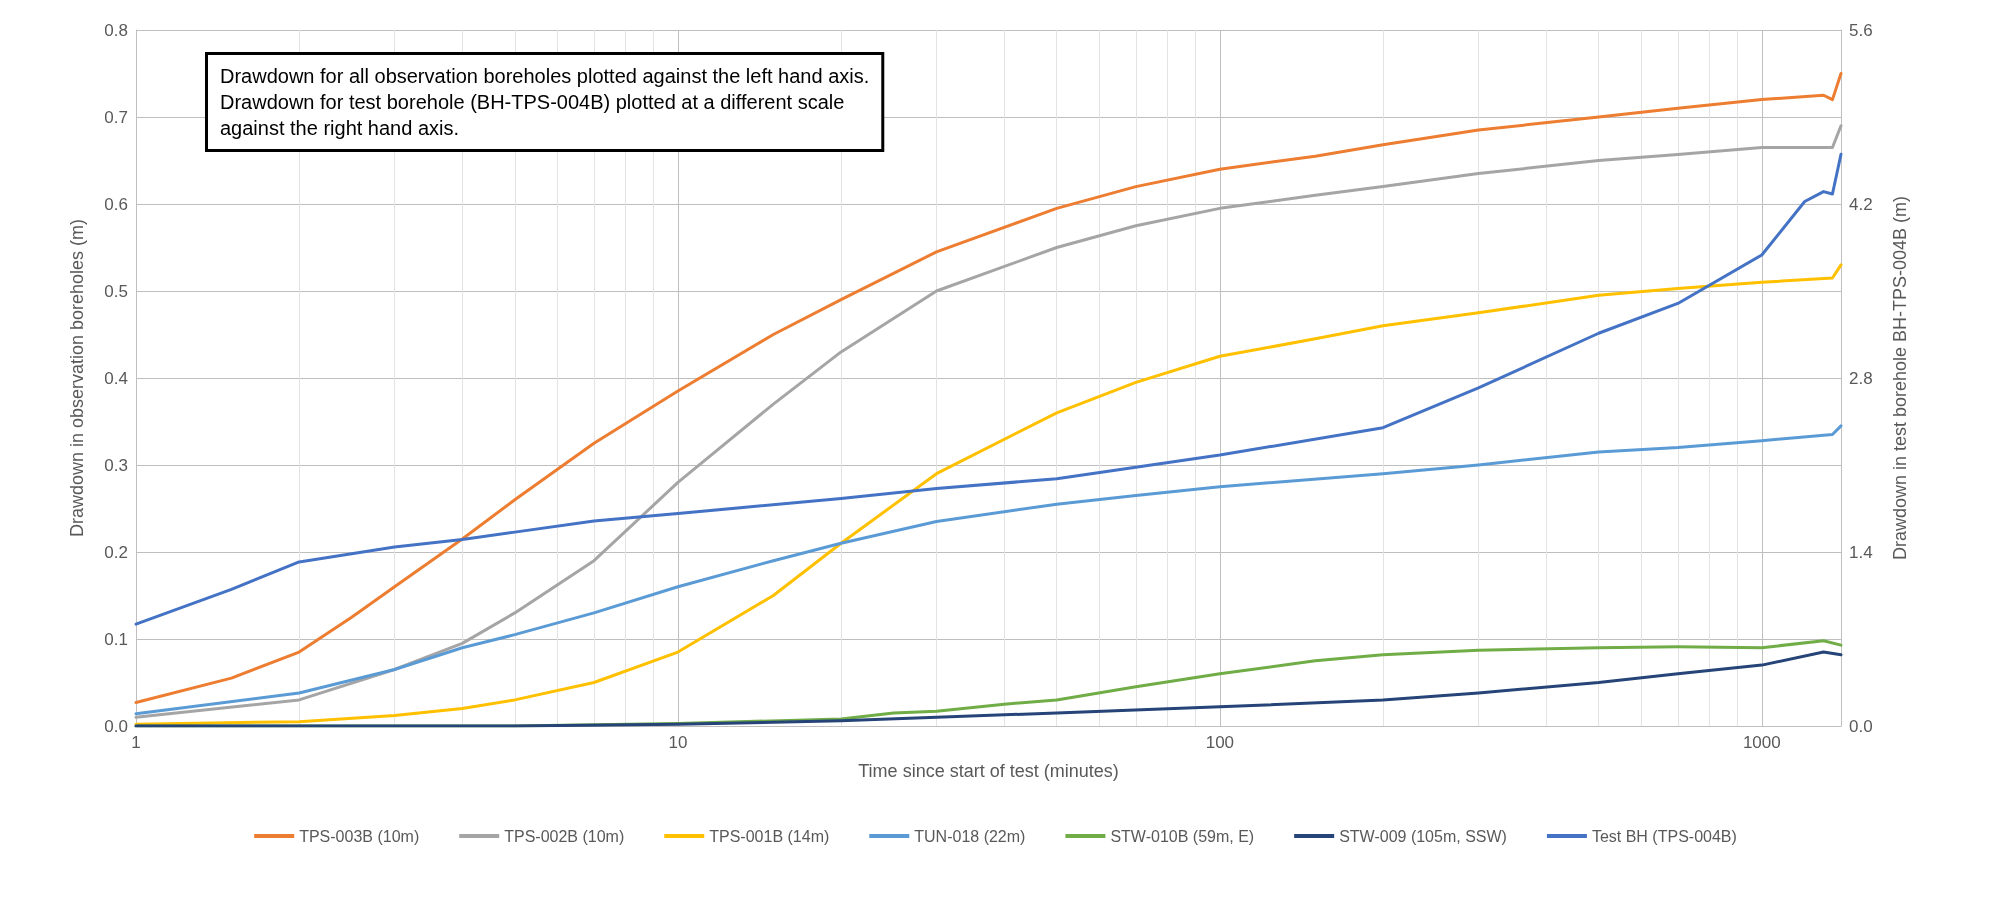 The height and width of the screenshot is (901, 1991). What do you see at coordinates (564, 836) in the screenshot?
I see `legend-label: TPS-002B (10m)` at bounding box center [564, 836].